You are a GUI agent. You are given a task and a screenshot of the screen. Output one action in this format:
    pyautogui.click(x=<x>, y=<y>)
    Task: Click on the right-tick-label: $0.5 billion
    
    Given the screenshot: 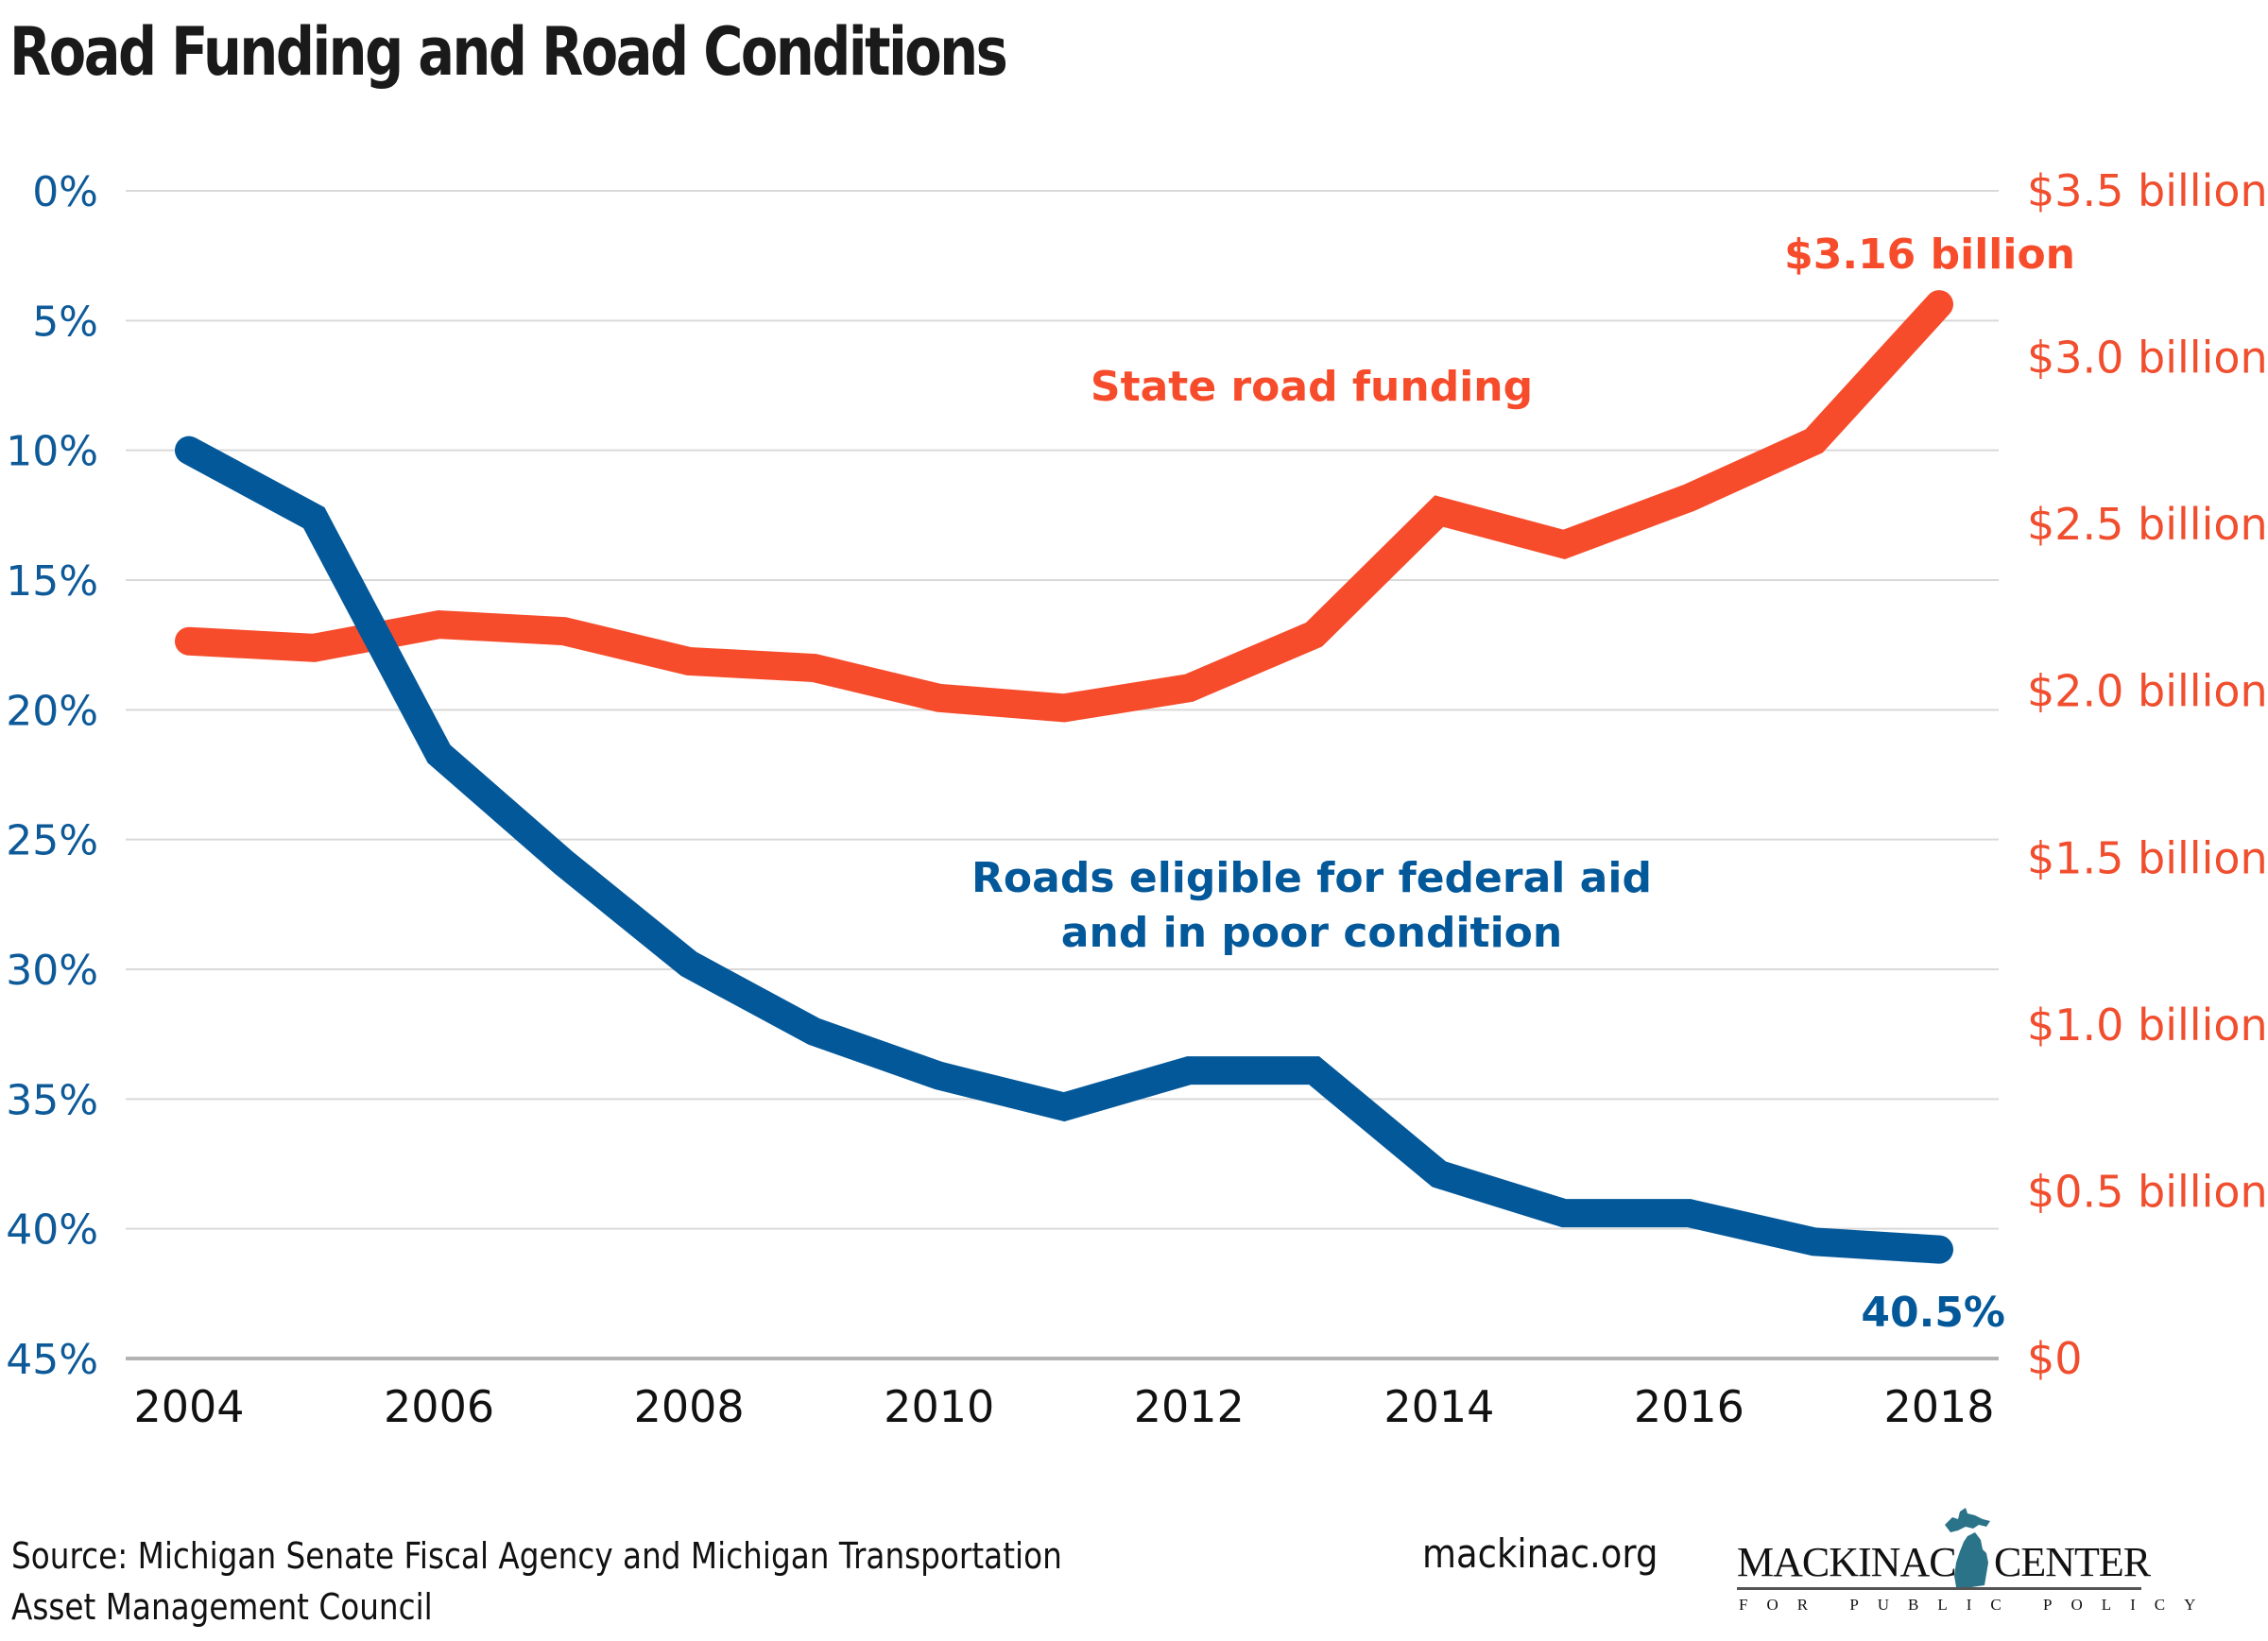 What is the action you would take?
    pyautogui.click(x=2147, y=1192)
    